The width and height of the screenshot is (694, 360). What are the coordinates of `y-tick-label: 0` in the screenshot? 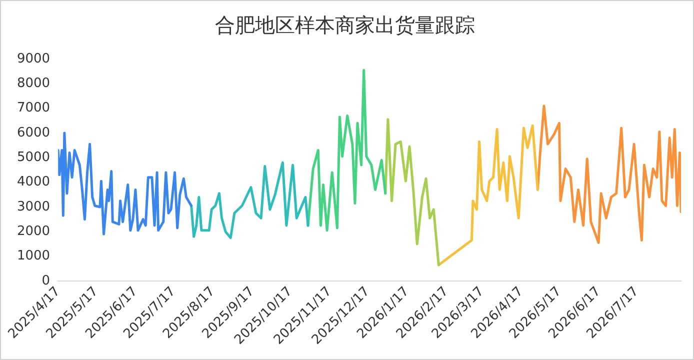 It's located at (46, 280).